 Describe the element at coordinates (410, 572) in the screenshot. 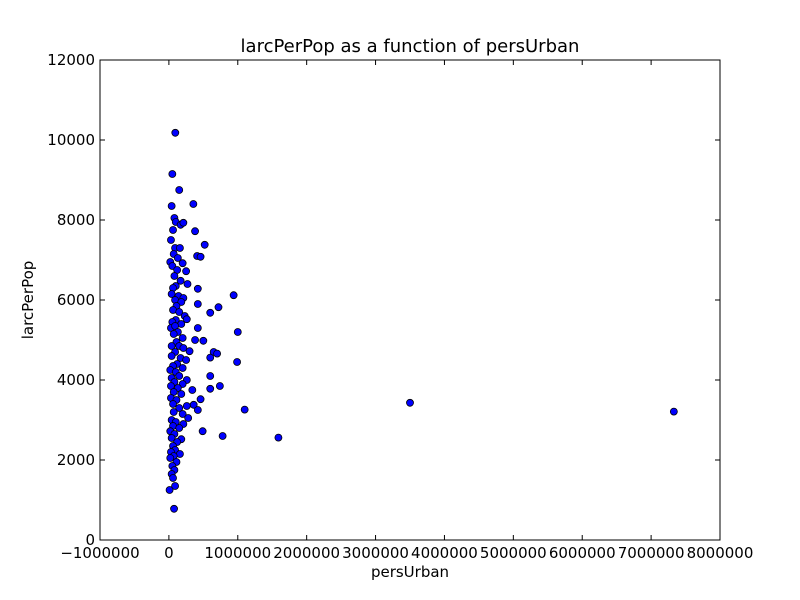

I see `x-axis-label: persUrban` at that location.